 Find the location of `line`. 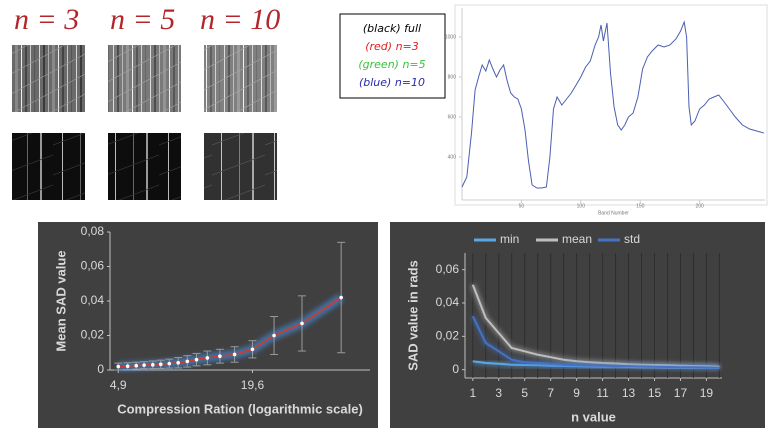

line is located at coordinates (595, 342).